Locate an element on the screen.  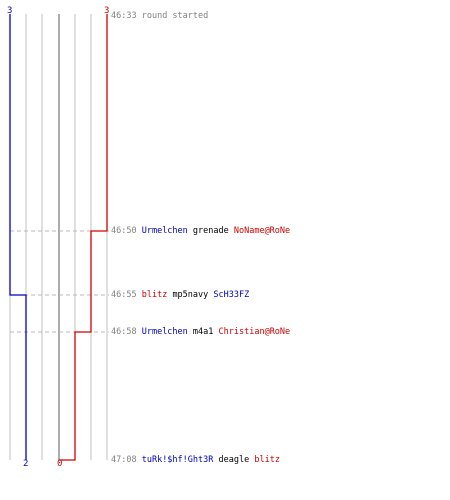
event-weapon: mp5navy is located at coordinates (190, 295).